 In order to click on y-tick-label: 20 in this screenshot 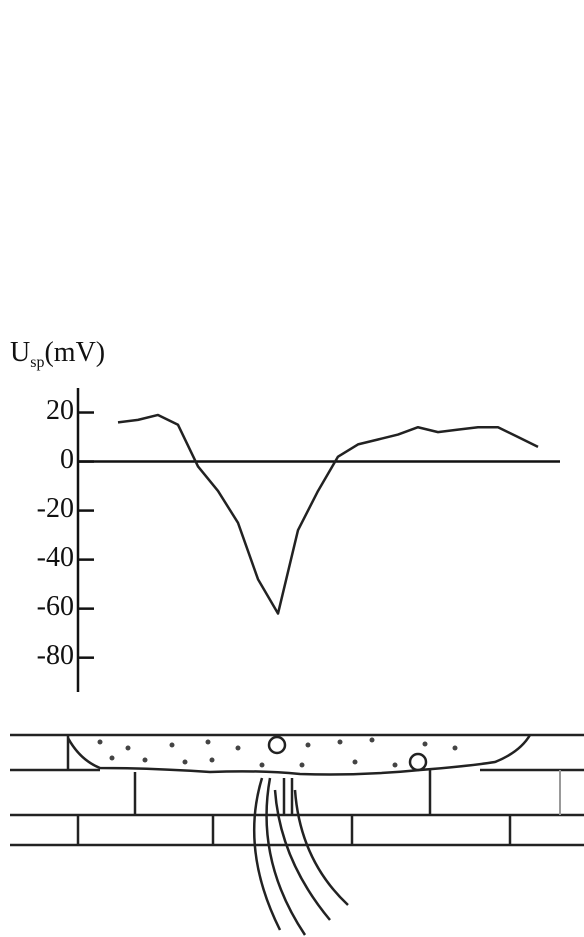, I will do `click(60, 410)`.